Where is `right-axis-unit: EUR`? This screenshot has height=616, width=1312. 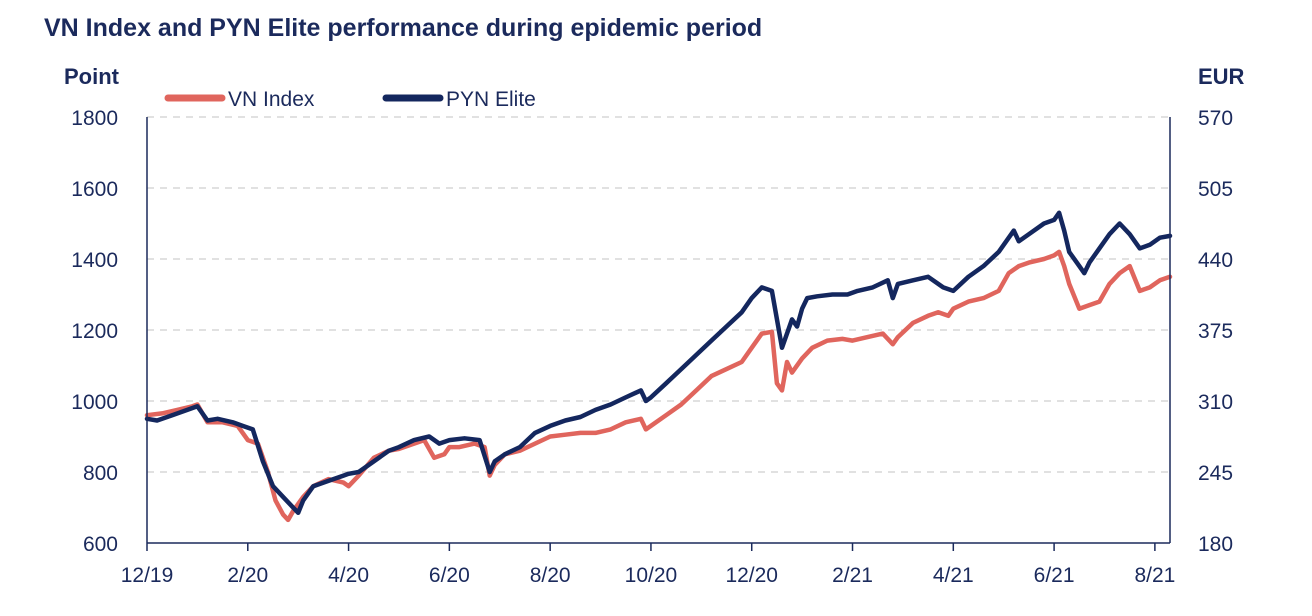
right-axis-unit: EUR is located at coordinates (1221, 76).